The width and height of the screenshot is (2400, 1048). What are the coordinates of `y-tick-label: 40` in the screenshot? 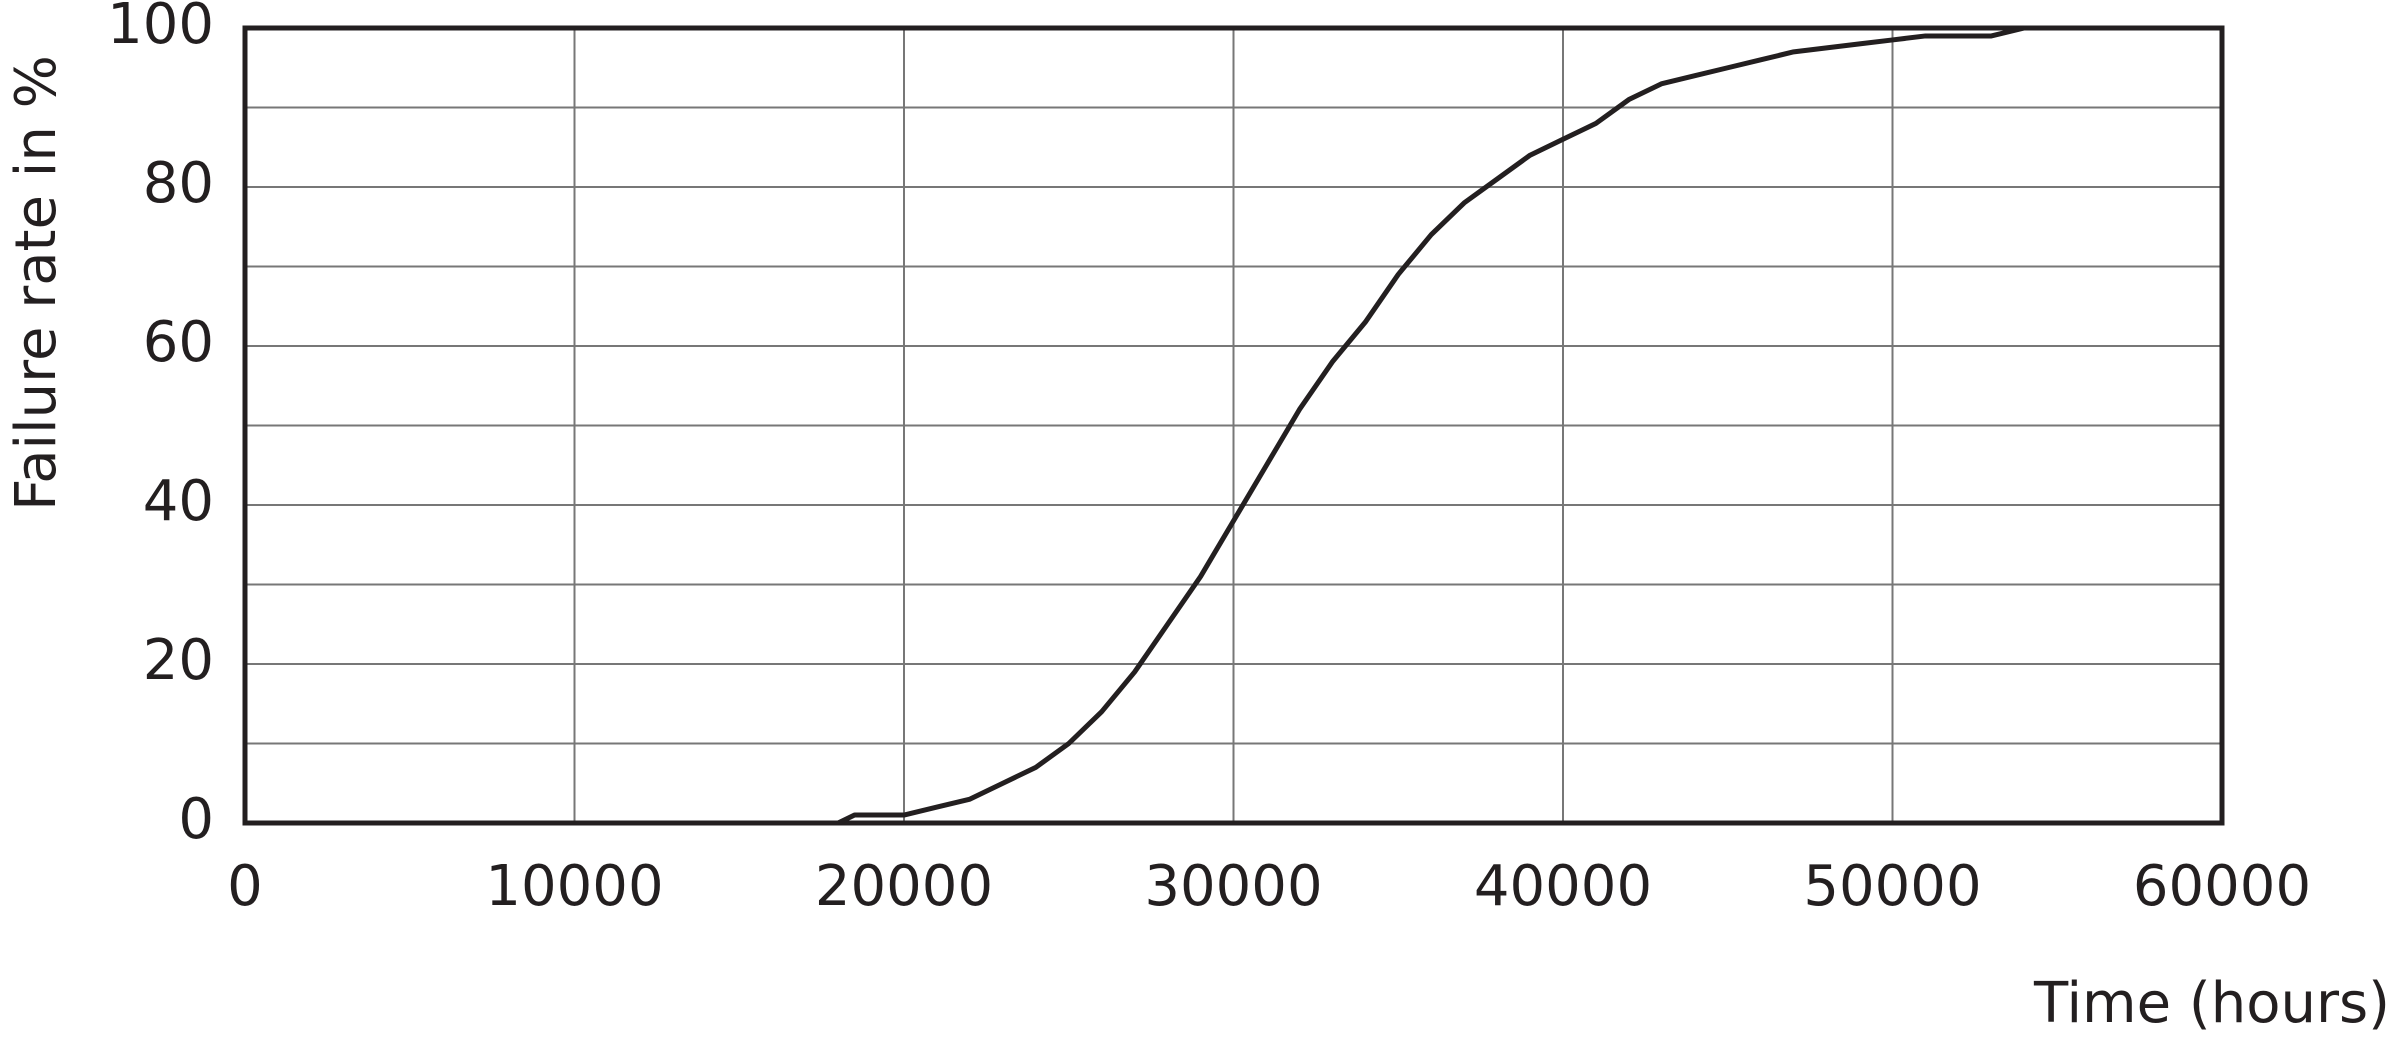 It's located at (178, 501).